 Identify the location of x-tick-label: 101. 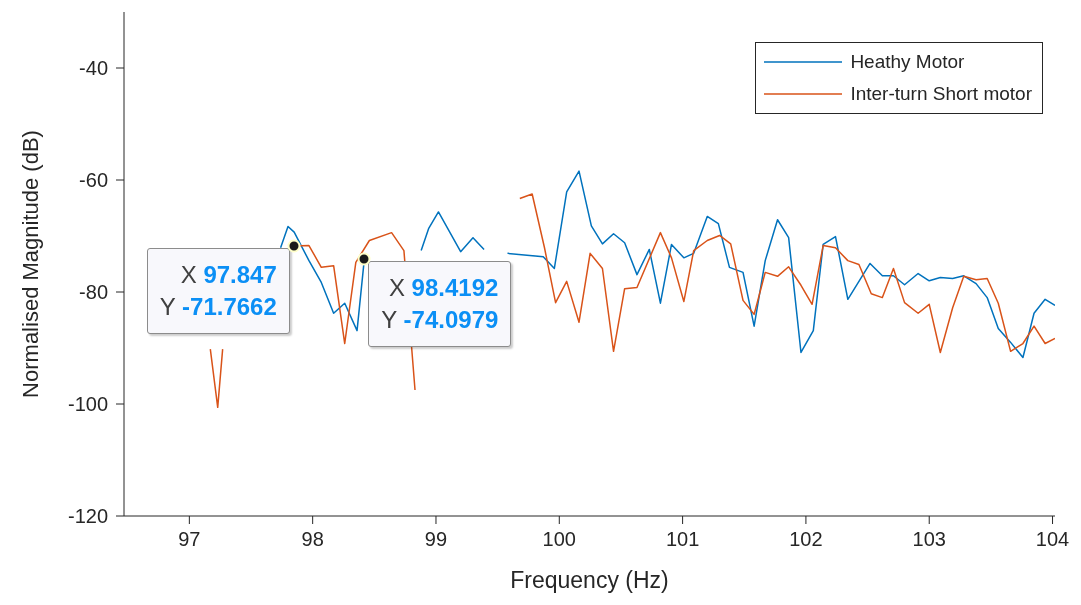
(682, 539).